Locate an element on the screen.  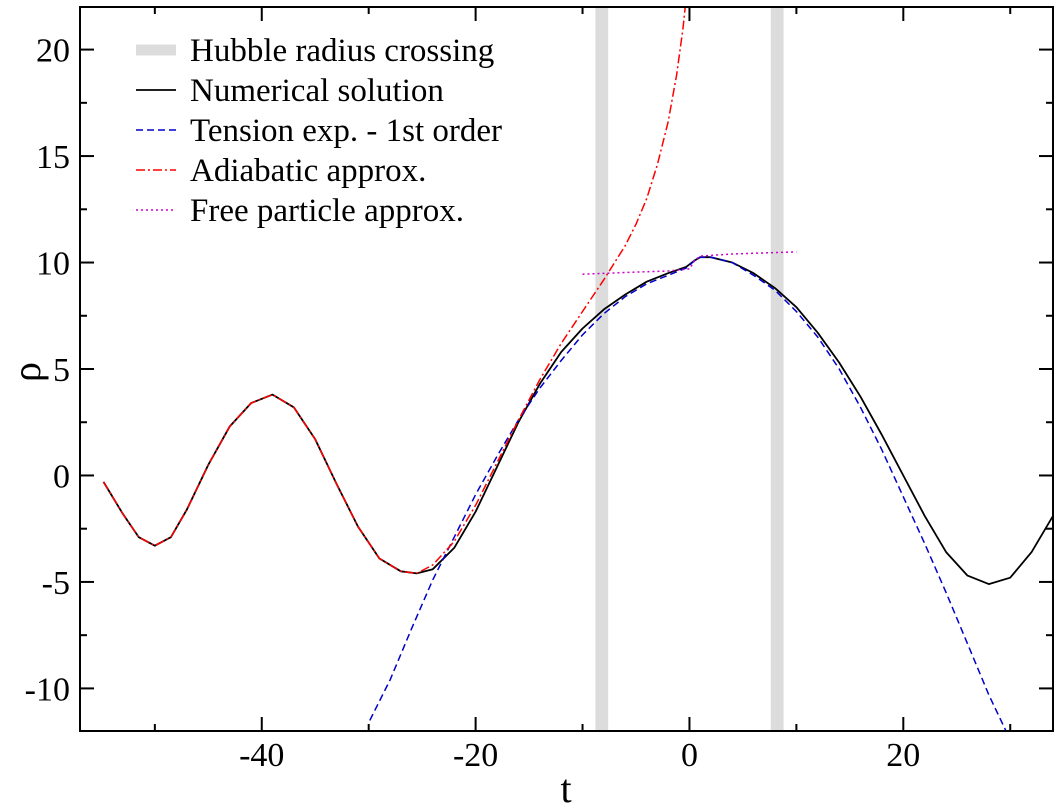
legend-label-4: Adiabatic approx. is located at coordinates (308, 171).